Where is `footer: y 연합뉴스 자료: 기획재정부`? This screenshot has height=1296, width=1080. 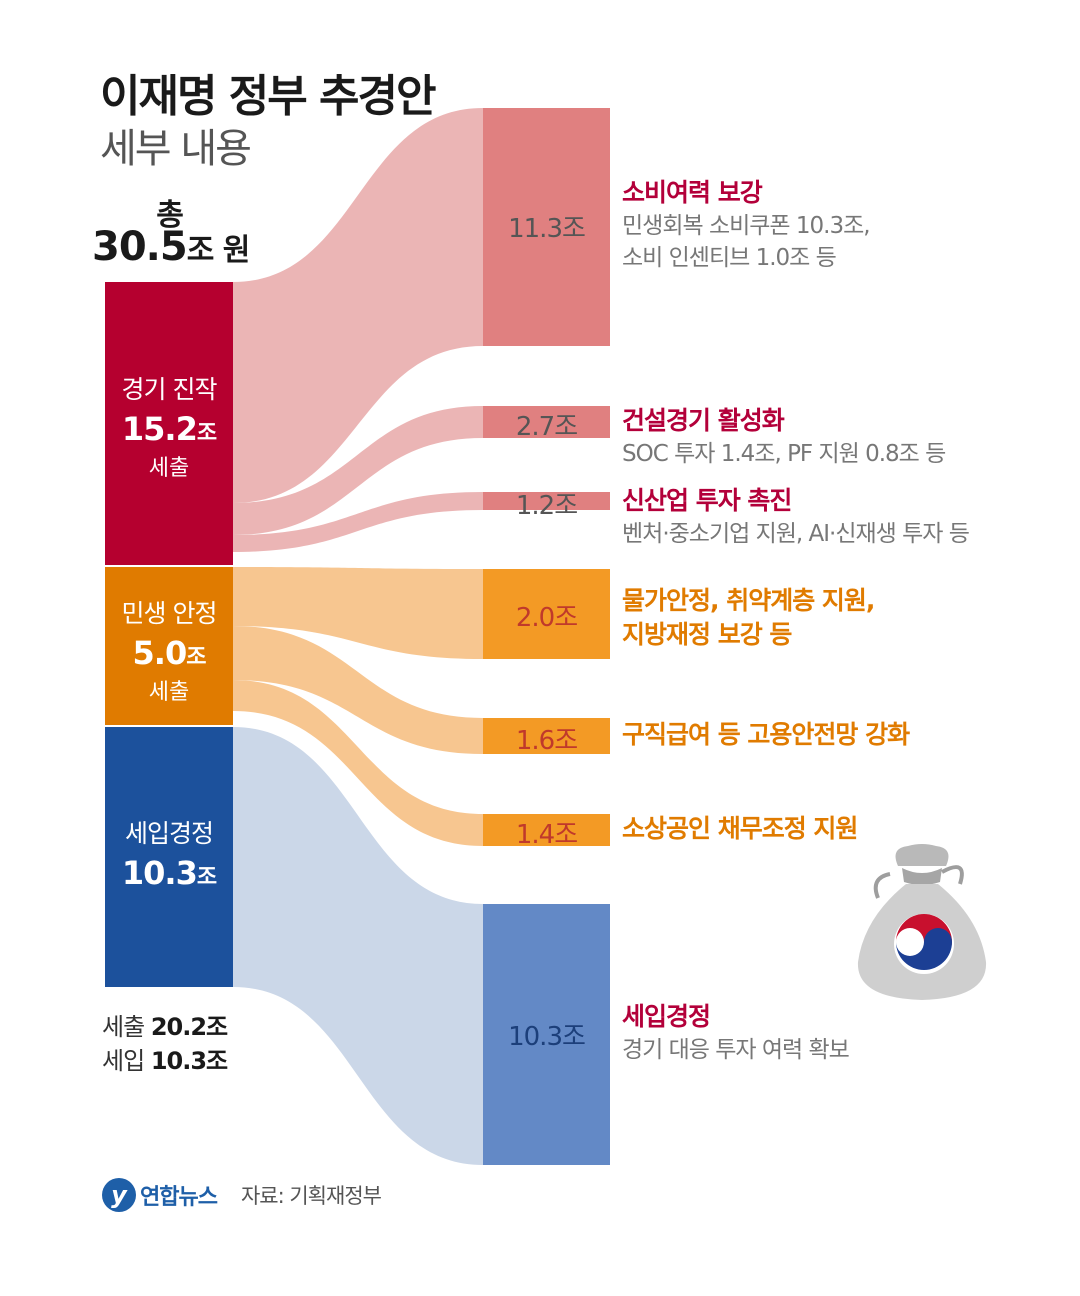
footer: y 연합뉴스 자료: 기획재정부 is located at coordinates (242, 1195).